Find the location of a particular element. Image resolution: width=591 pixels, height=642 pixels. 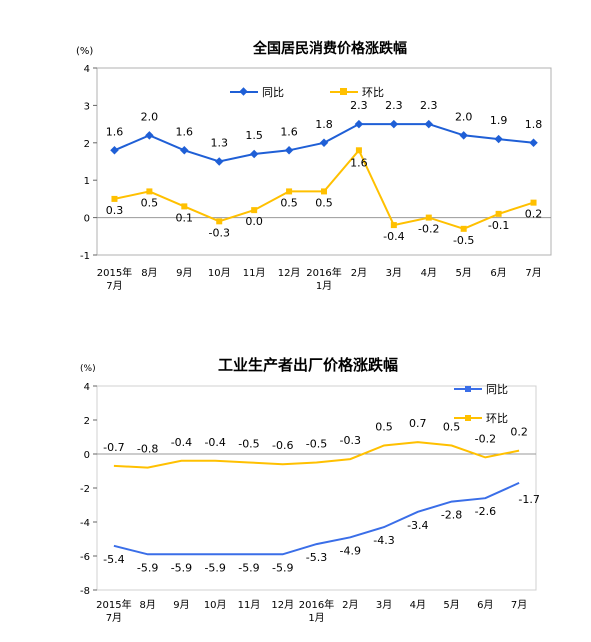

data-label: -2.6 is located at coordinates (485, 511).